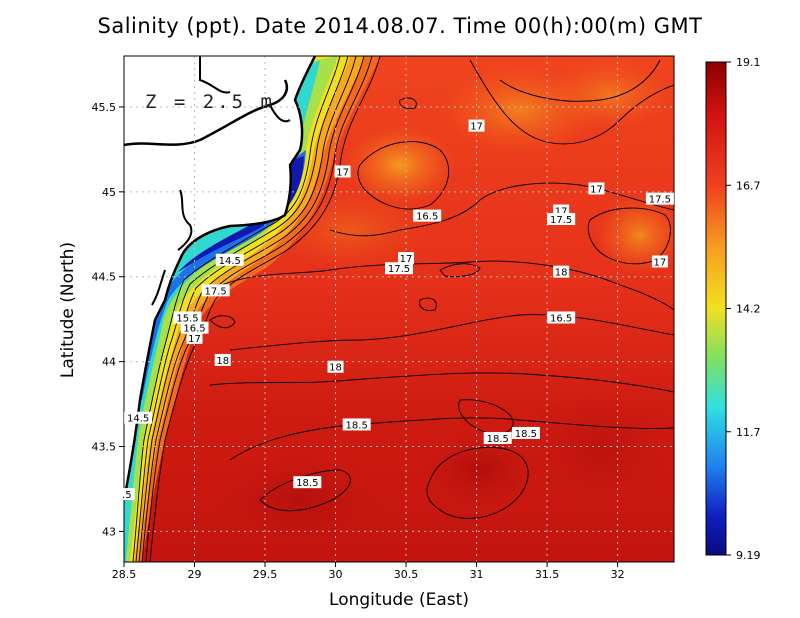 This screenshot has width=800, height=618. What do you see at coordinates (104, 107) in the screenshot?
I see `y-tick-label: 45.5` at bounding box center [104, 107].